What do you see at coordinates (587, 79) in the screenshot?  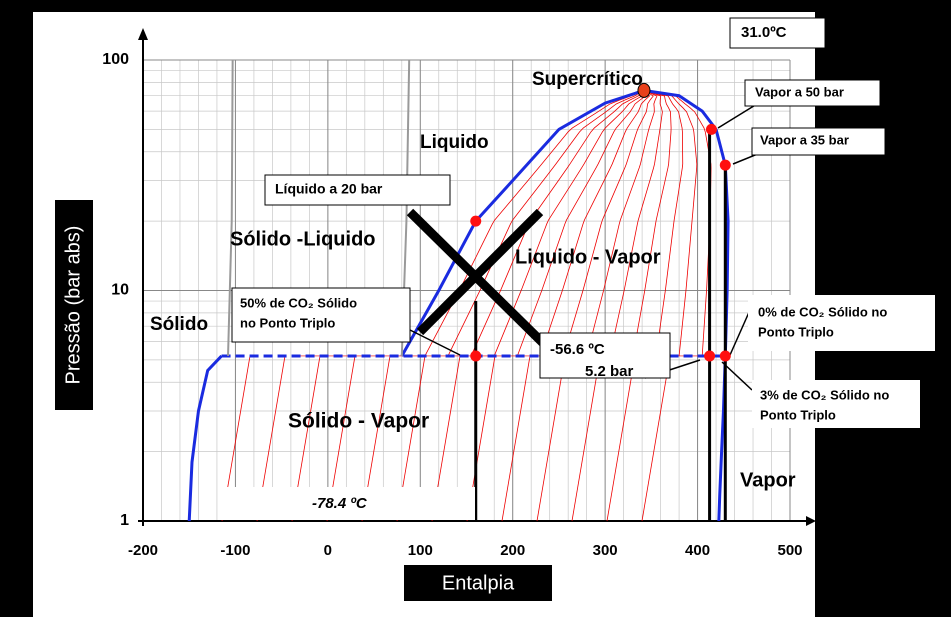 I see `annotation: Supercrítico` at bounding box center [587, 79].